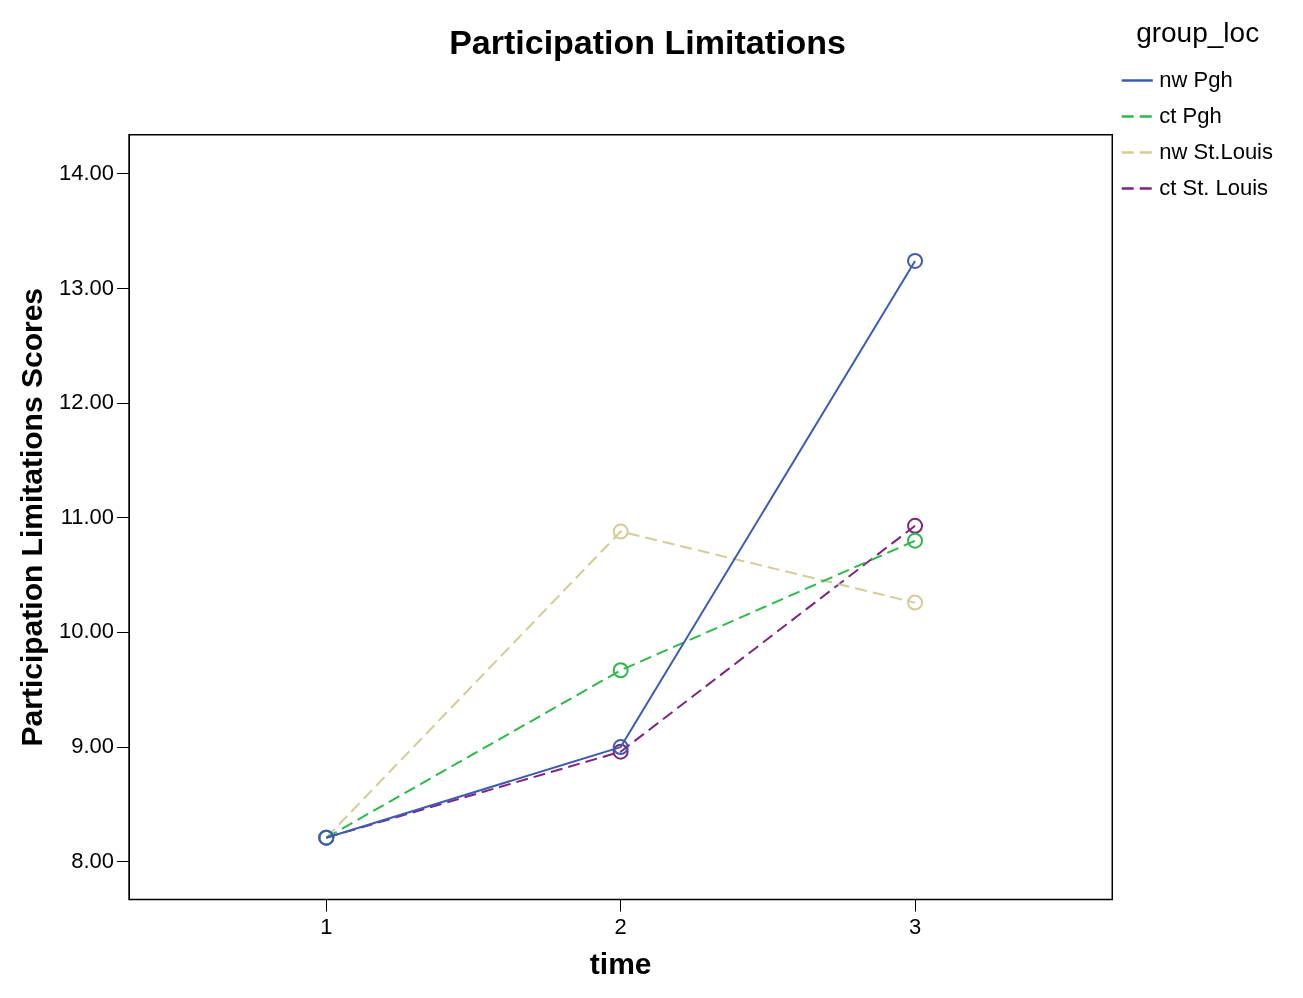  What do you see at coordinates (1198, 32) in the screenshot?
I see `legend-title: group_loc` at bounding box center [1198, 32].